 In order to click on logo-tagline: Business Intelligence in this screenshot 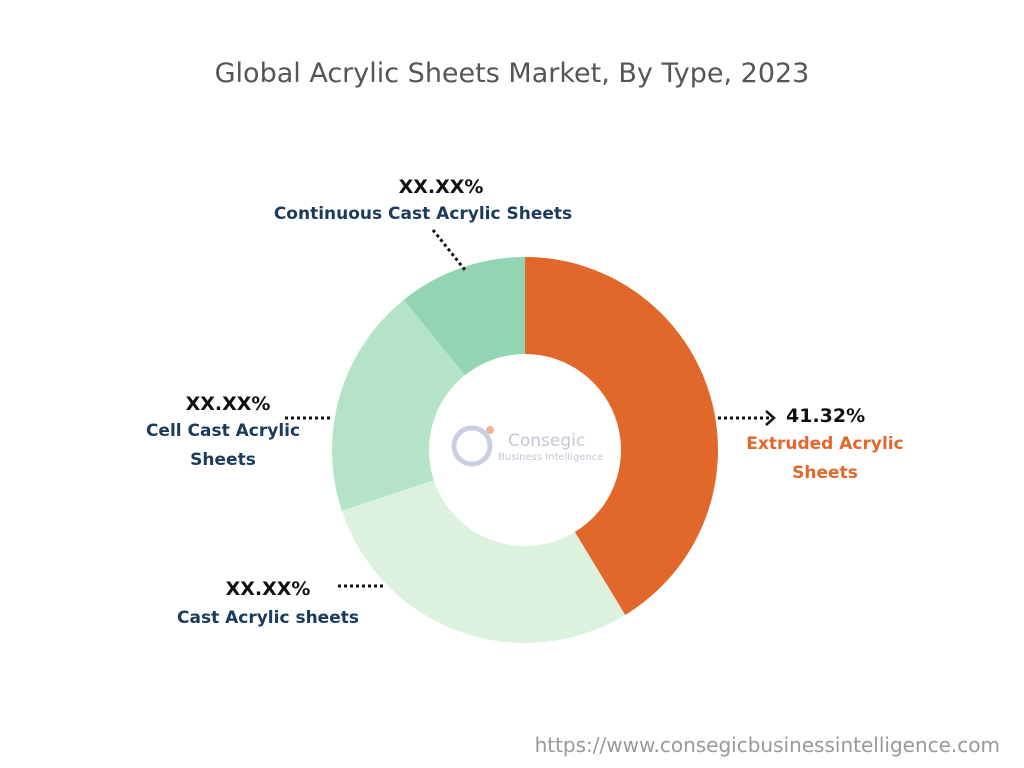, I will do `click(550, 457)`.